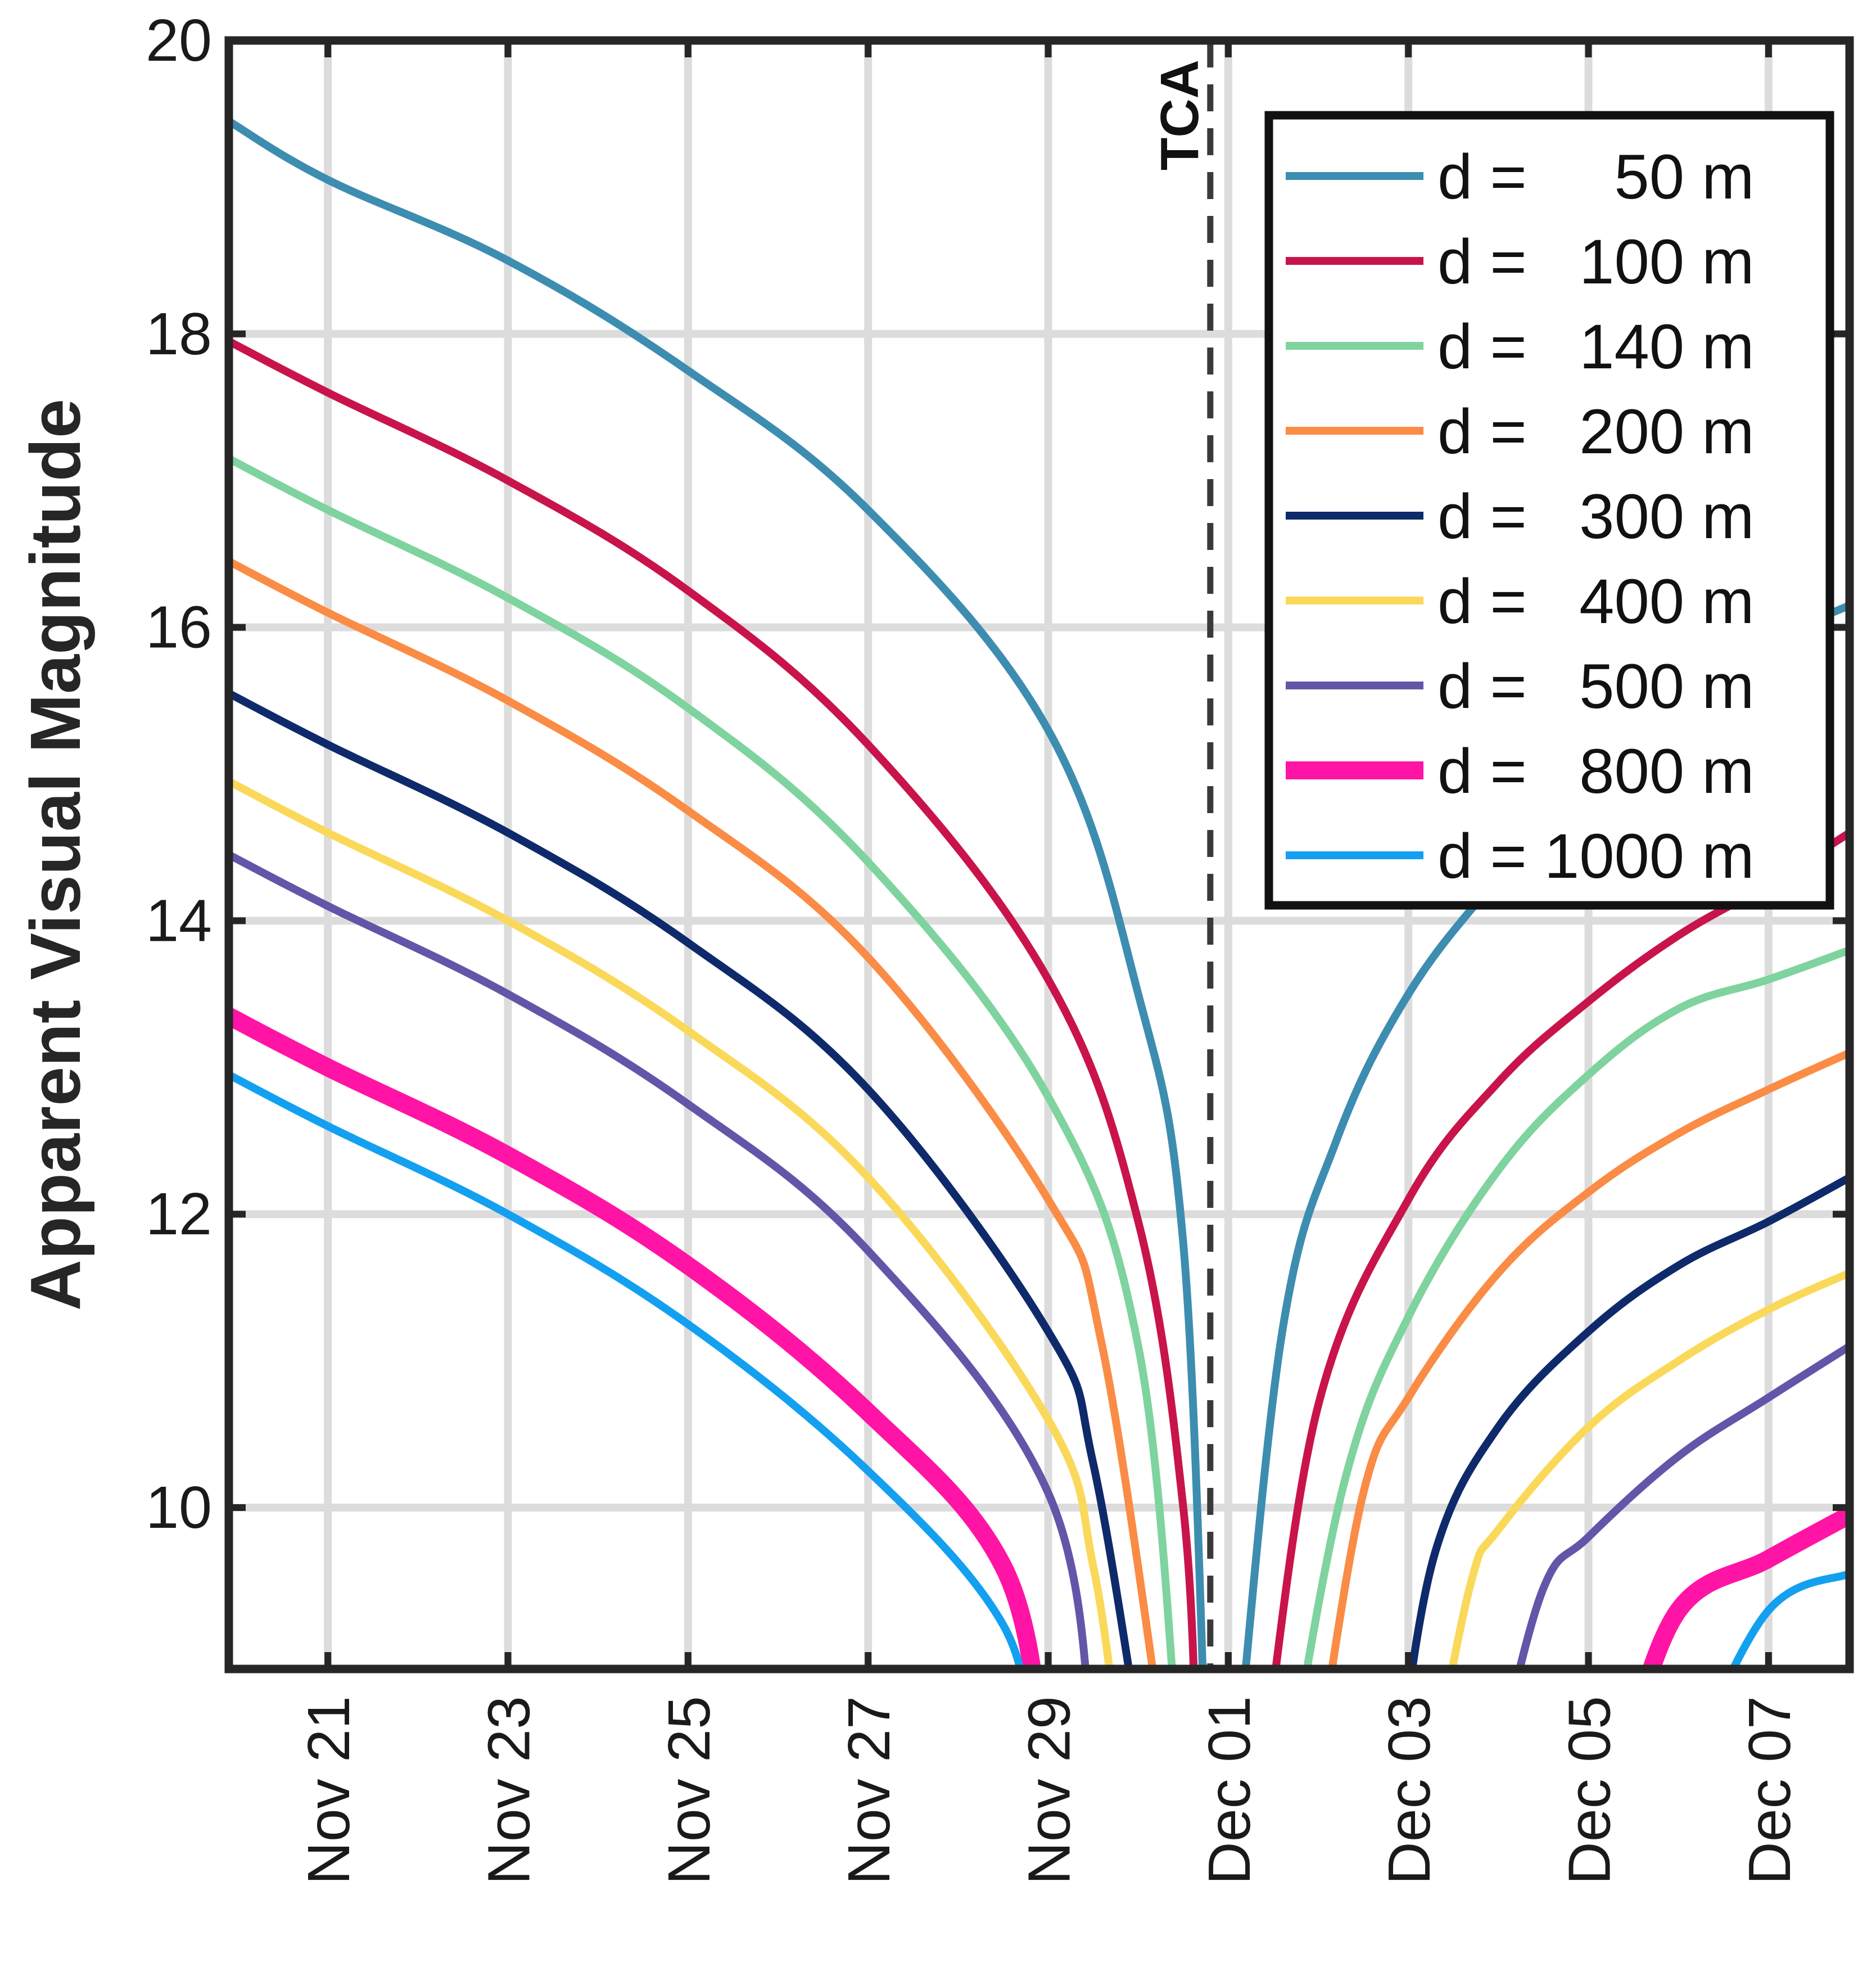  I want to click on x-tick-label: Dec 01, so click(1229, 1790).